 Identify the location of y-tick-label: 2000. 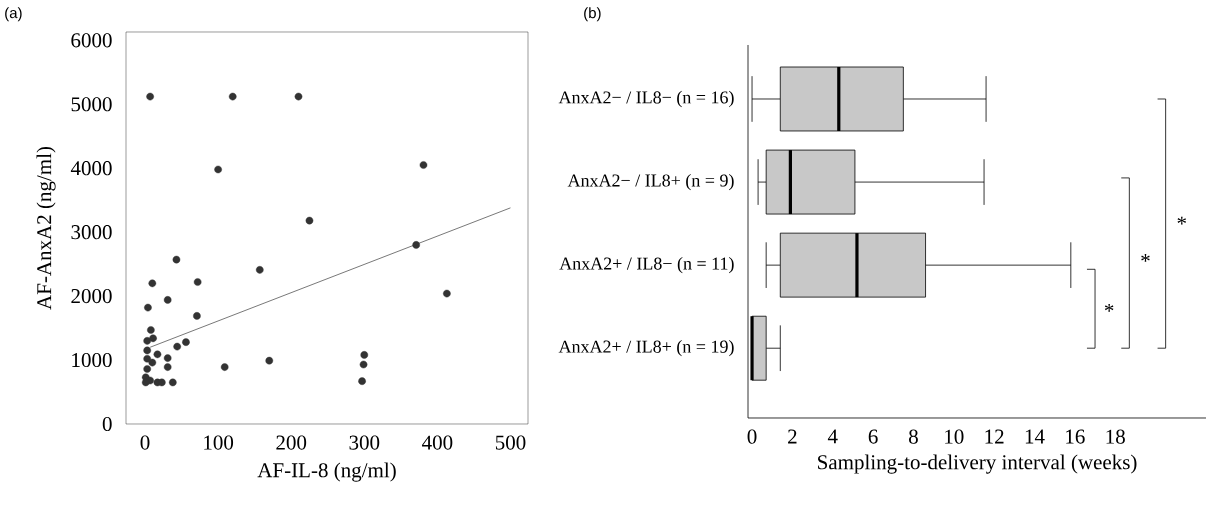
(91, 296).